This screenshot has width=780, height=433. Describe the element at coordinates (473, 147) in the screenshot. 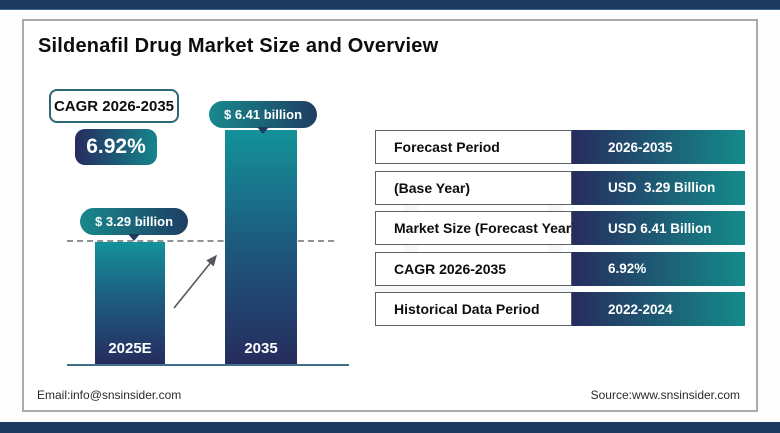

I see `row-label: Forecast Period` at that location.